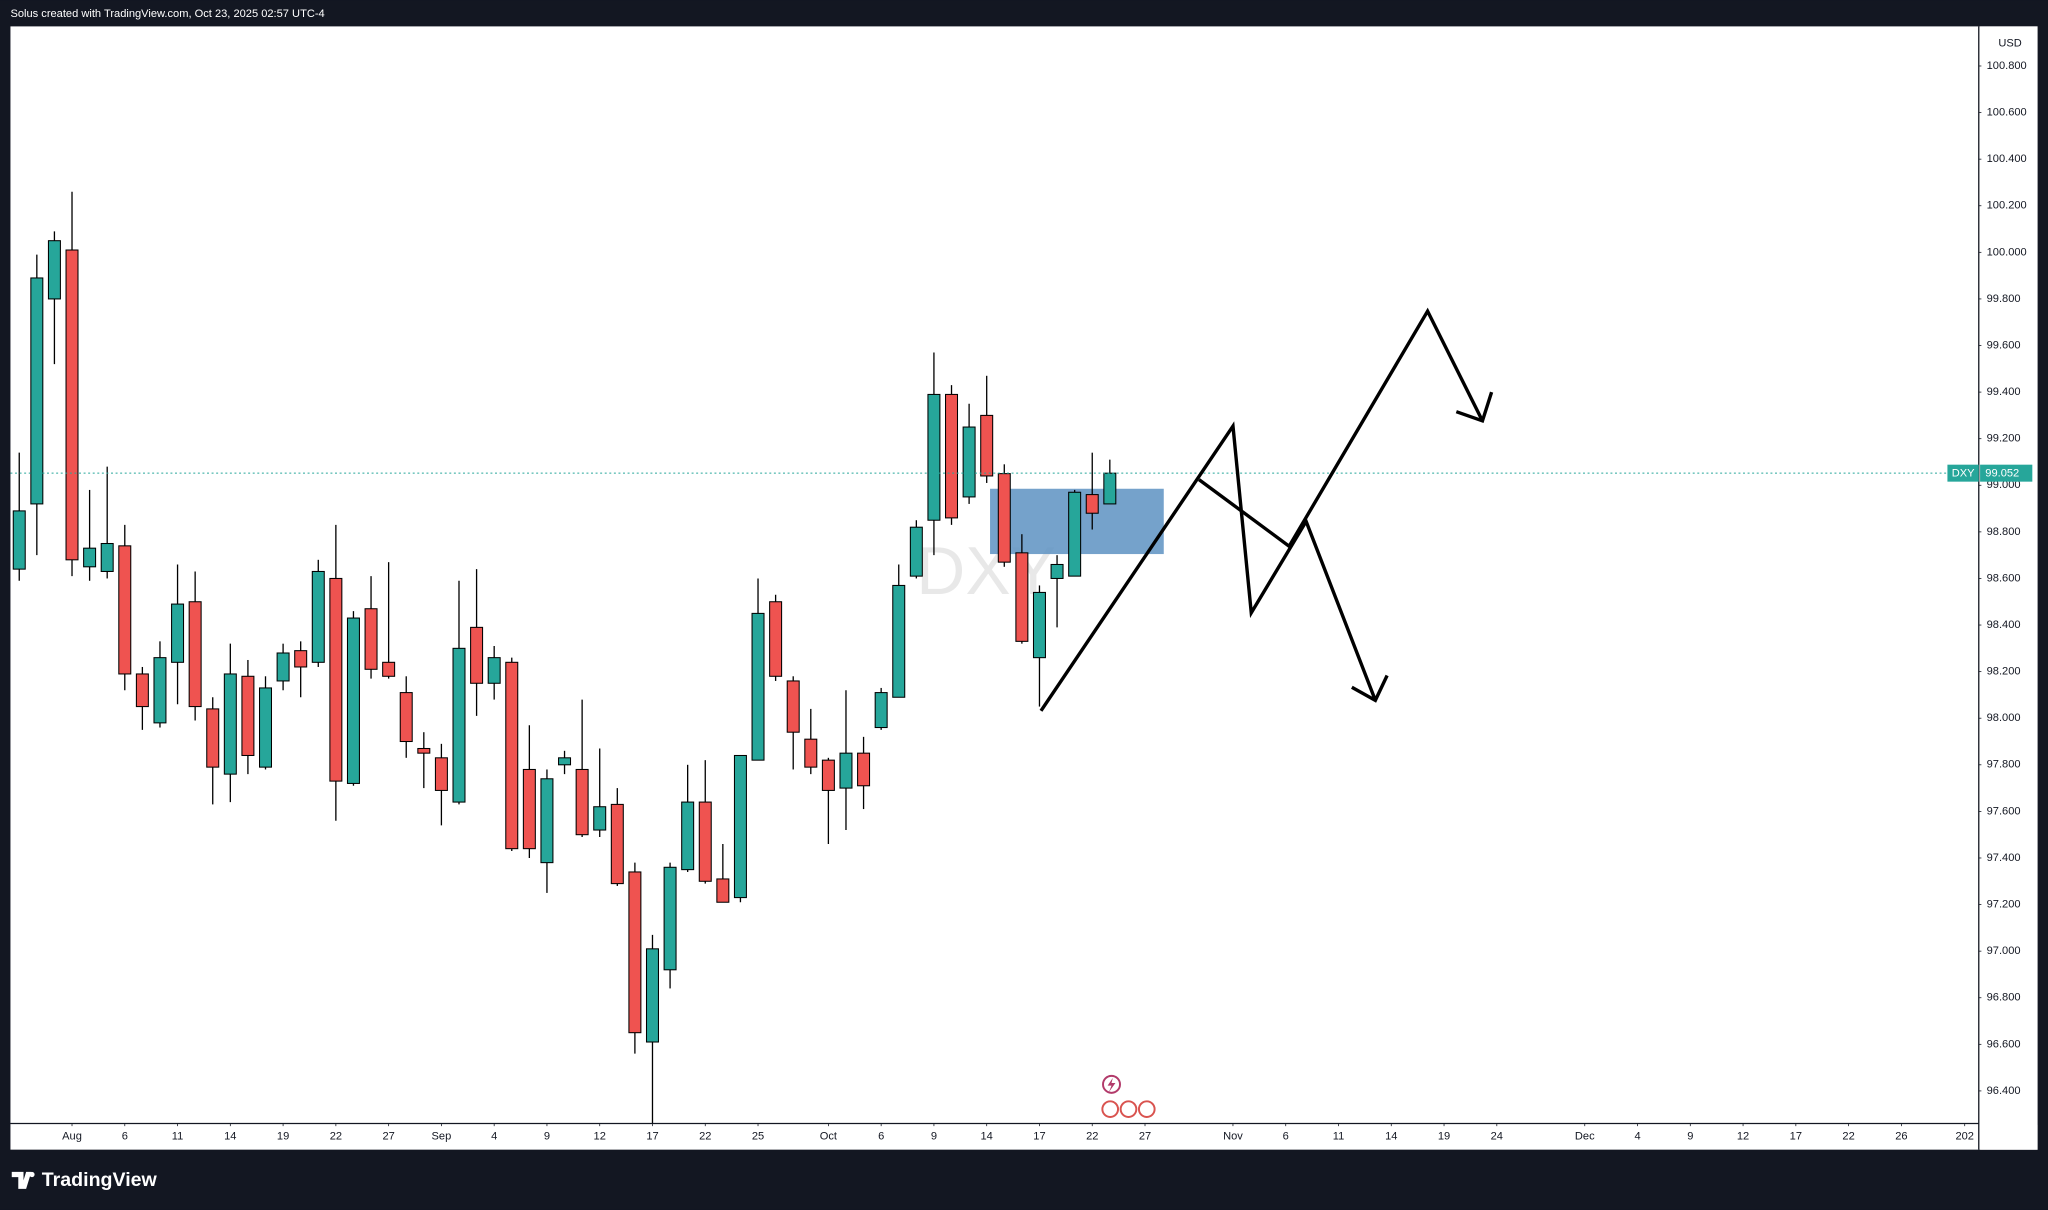 This screenshot has height=1210, width=2048. I want to click on symbol-tag, so click(1963, 473).